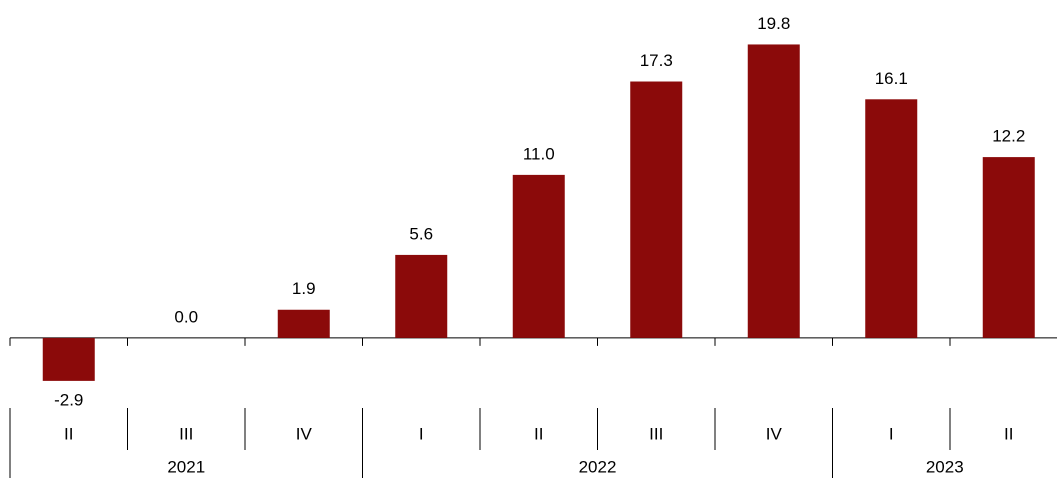 This screenshot has height=479, width=1057. I want to click on value-label: 12.2, so click(1008, 136).